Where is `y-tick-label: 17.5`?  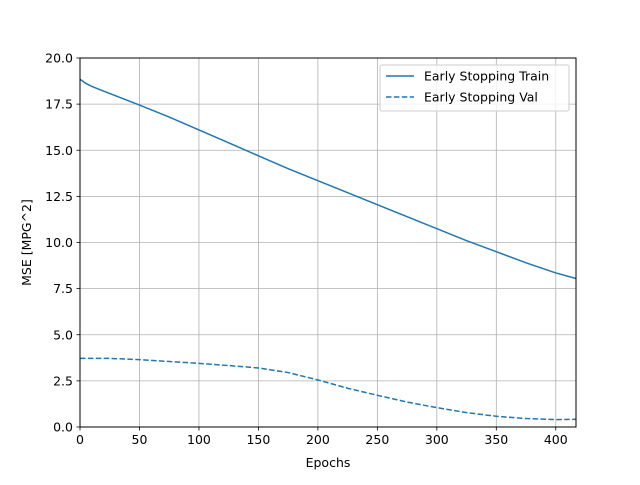 y-tick-label: 17.5 is located at coordinates (59, 104).